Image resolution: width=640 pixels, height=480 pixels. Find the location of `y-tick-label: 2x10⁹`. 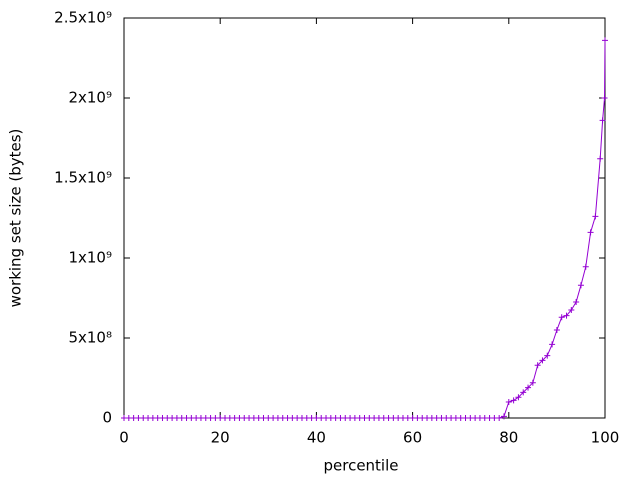

y-tick-label: 2x10⁹ is located at coordinates (90, 98).